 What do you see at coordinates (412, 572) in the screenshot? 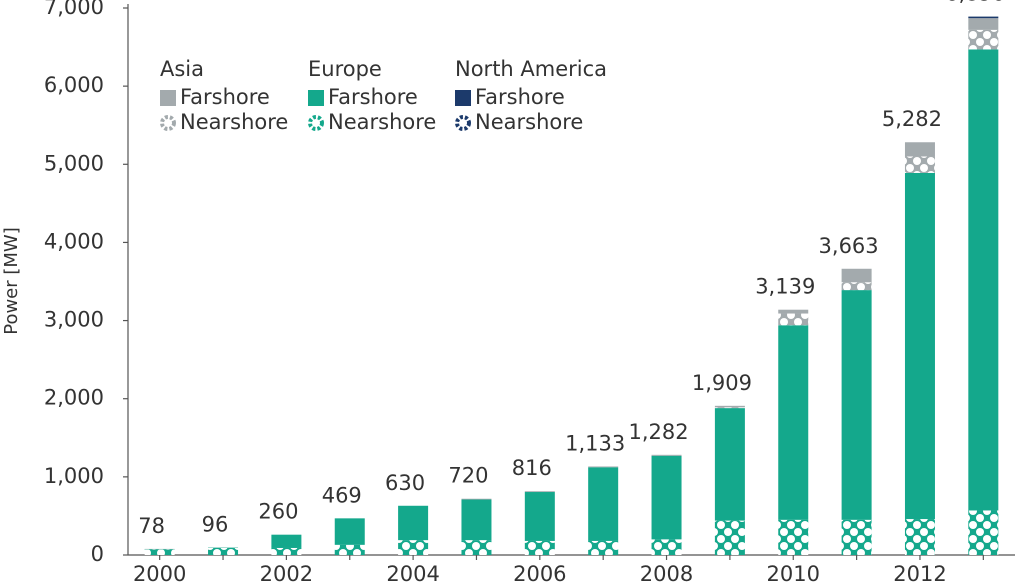
I see `x-tick-label: 2004` at bounding box center [412, 572].